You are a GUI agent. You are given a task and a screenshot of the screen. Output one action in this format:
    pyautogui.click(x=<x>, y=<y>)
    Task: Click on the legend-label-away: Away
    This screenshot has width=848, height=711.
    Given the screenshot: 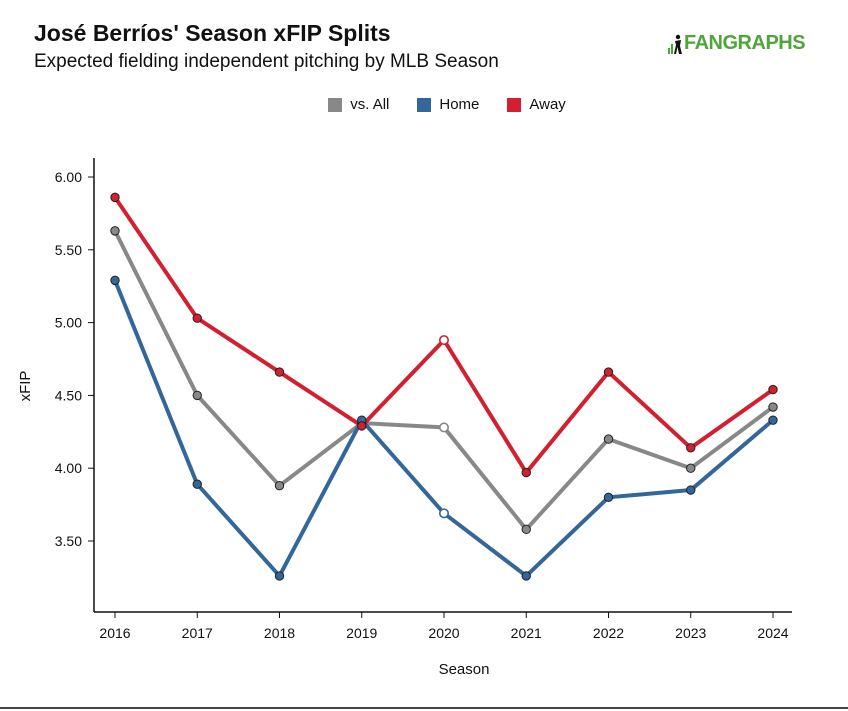 What is the action you would take?
    pyautogui.click(x=547, y=104)
    